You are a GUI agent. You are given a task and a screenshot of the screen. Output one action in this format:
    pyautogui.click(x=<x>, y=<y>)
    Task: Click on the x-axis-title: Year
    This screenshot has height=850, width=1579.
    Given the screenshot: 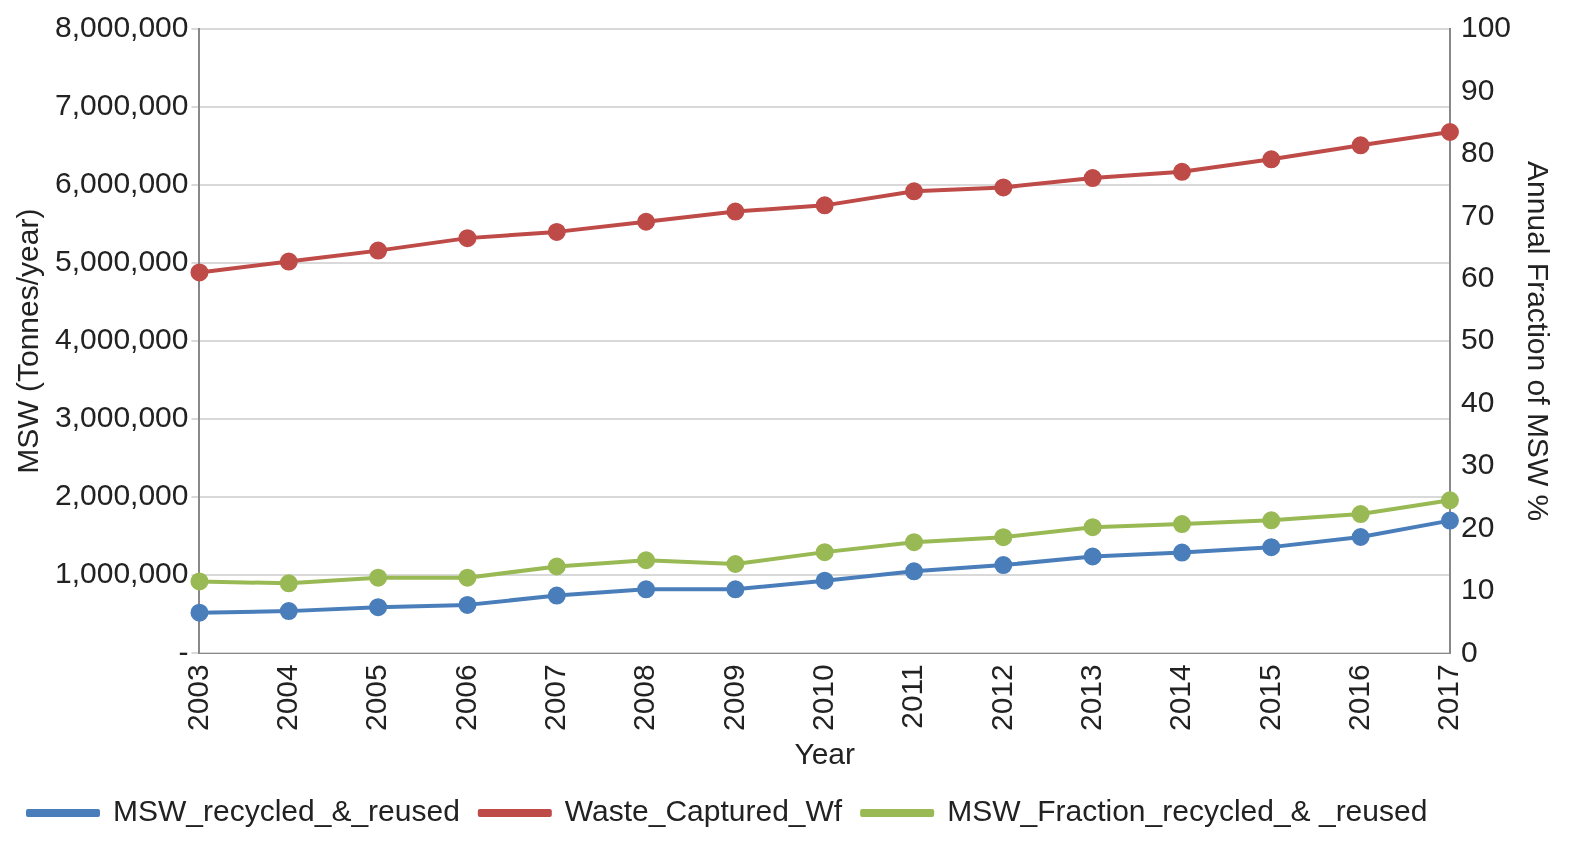 What is the action you would take?
    pyautogui.click(x=825, y=754)
    